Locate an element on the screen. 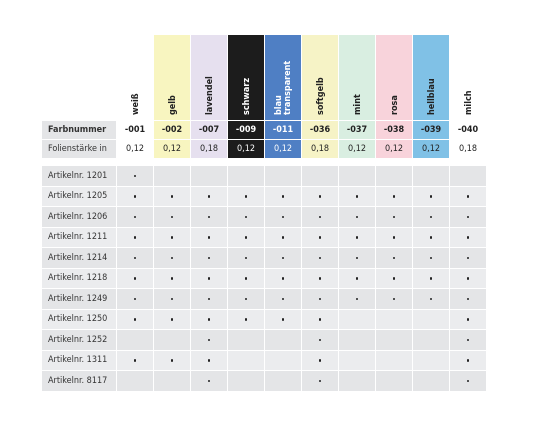 The width and height of the screenshot is (533, 436). column-label: rosa is located at coordinates (394, 105).